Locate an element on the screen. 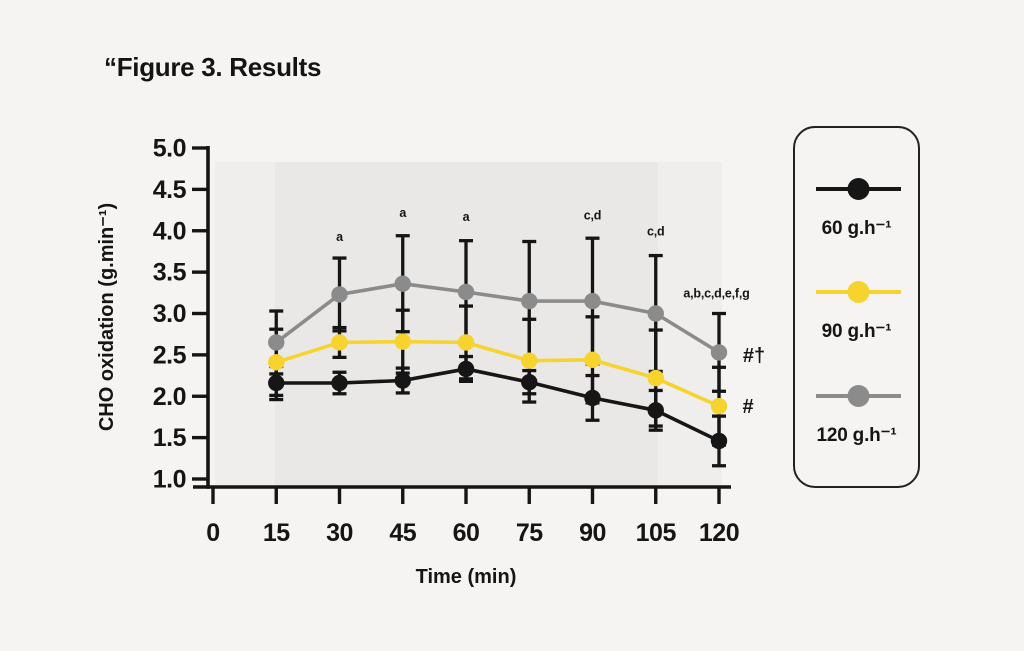 The width and height of the screenshot is (1024, 651). x-tick-label: 15 is located at coordinates (276, 533).